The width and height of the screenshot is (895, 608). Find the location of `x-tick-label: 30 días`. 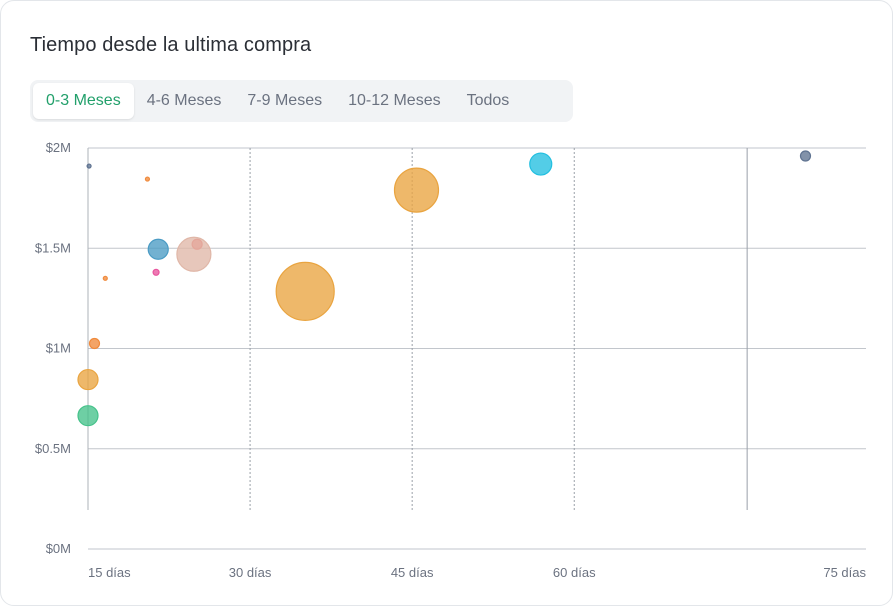

x-tick-label: 30 días is located at coordinates (250, 572).